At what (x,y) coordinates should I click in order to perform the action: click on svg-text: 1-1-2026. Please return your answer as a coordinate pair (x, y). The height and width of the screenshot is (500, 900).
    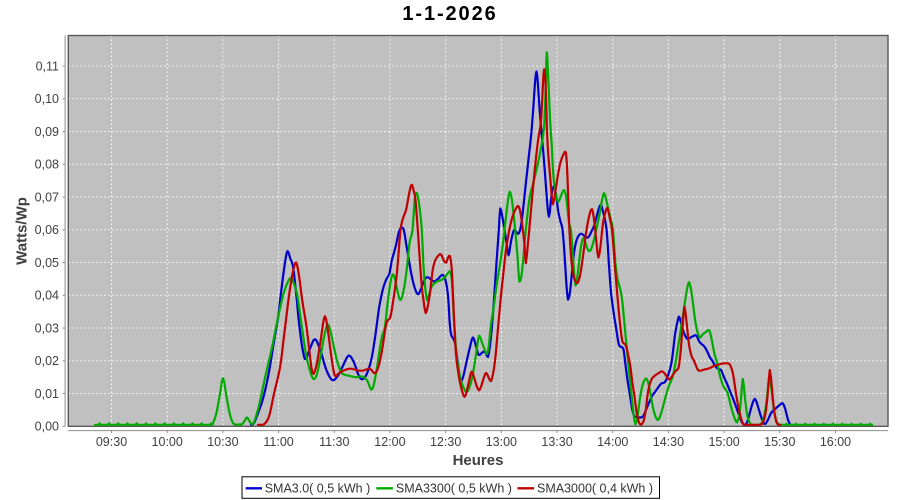
    Looking at the image, I should click on (449, 14).